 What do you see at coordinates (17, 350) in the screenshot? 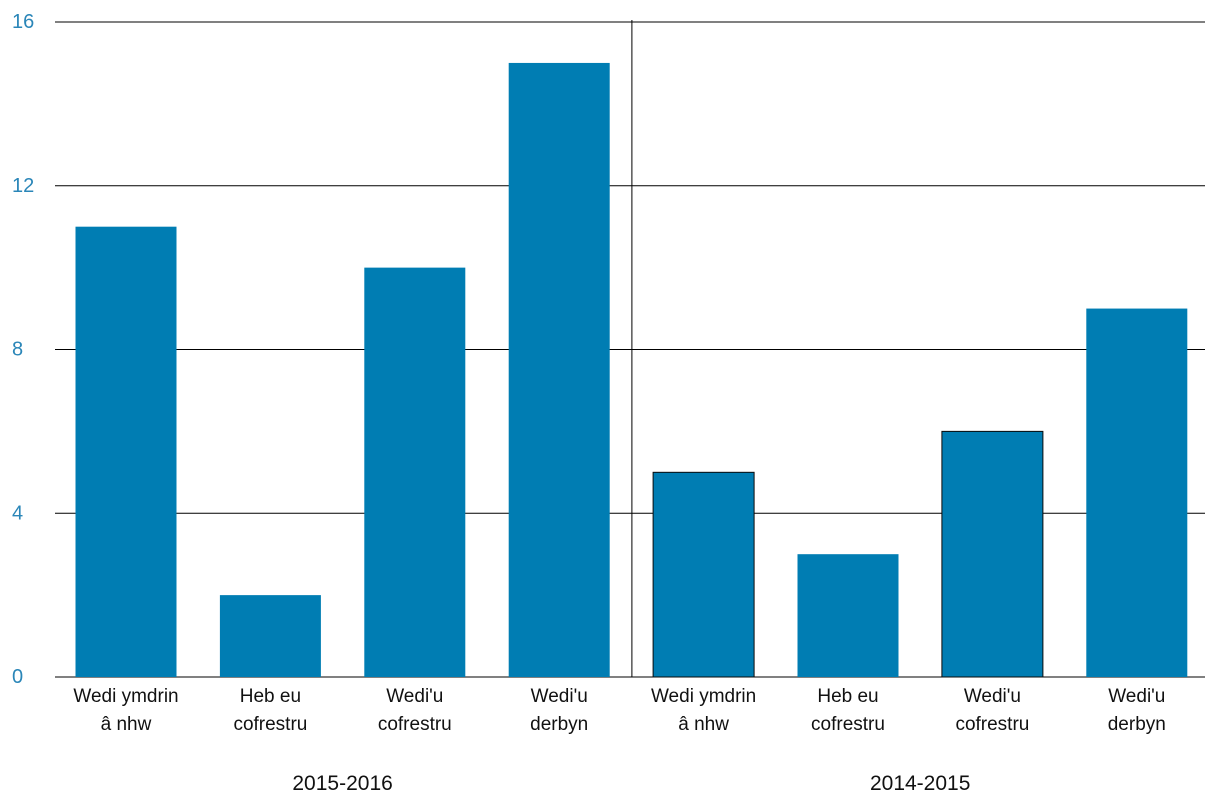
I see `y-tick-label: 8` at bounding box center [17, 350].